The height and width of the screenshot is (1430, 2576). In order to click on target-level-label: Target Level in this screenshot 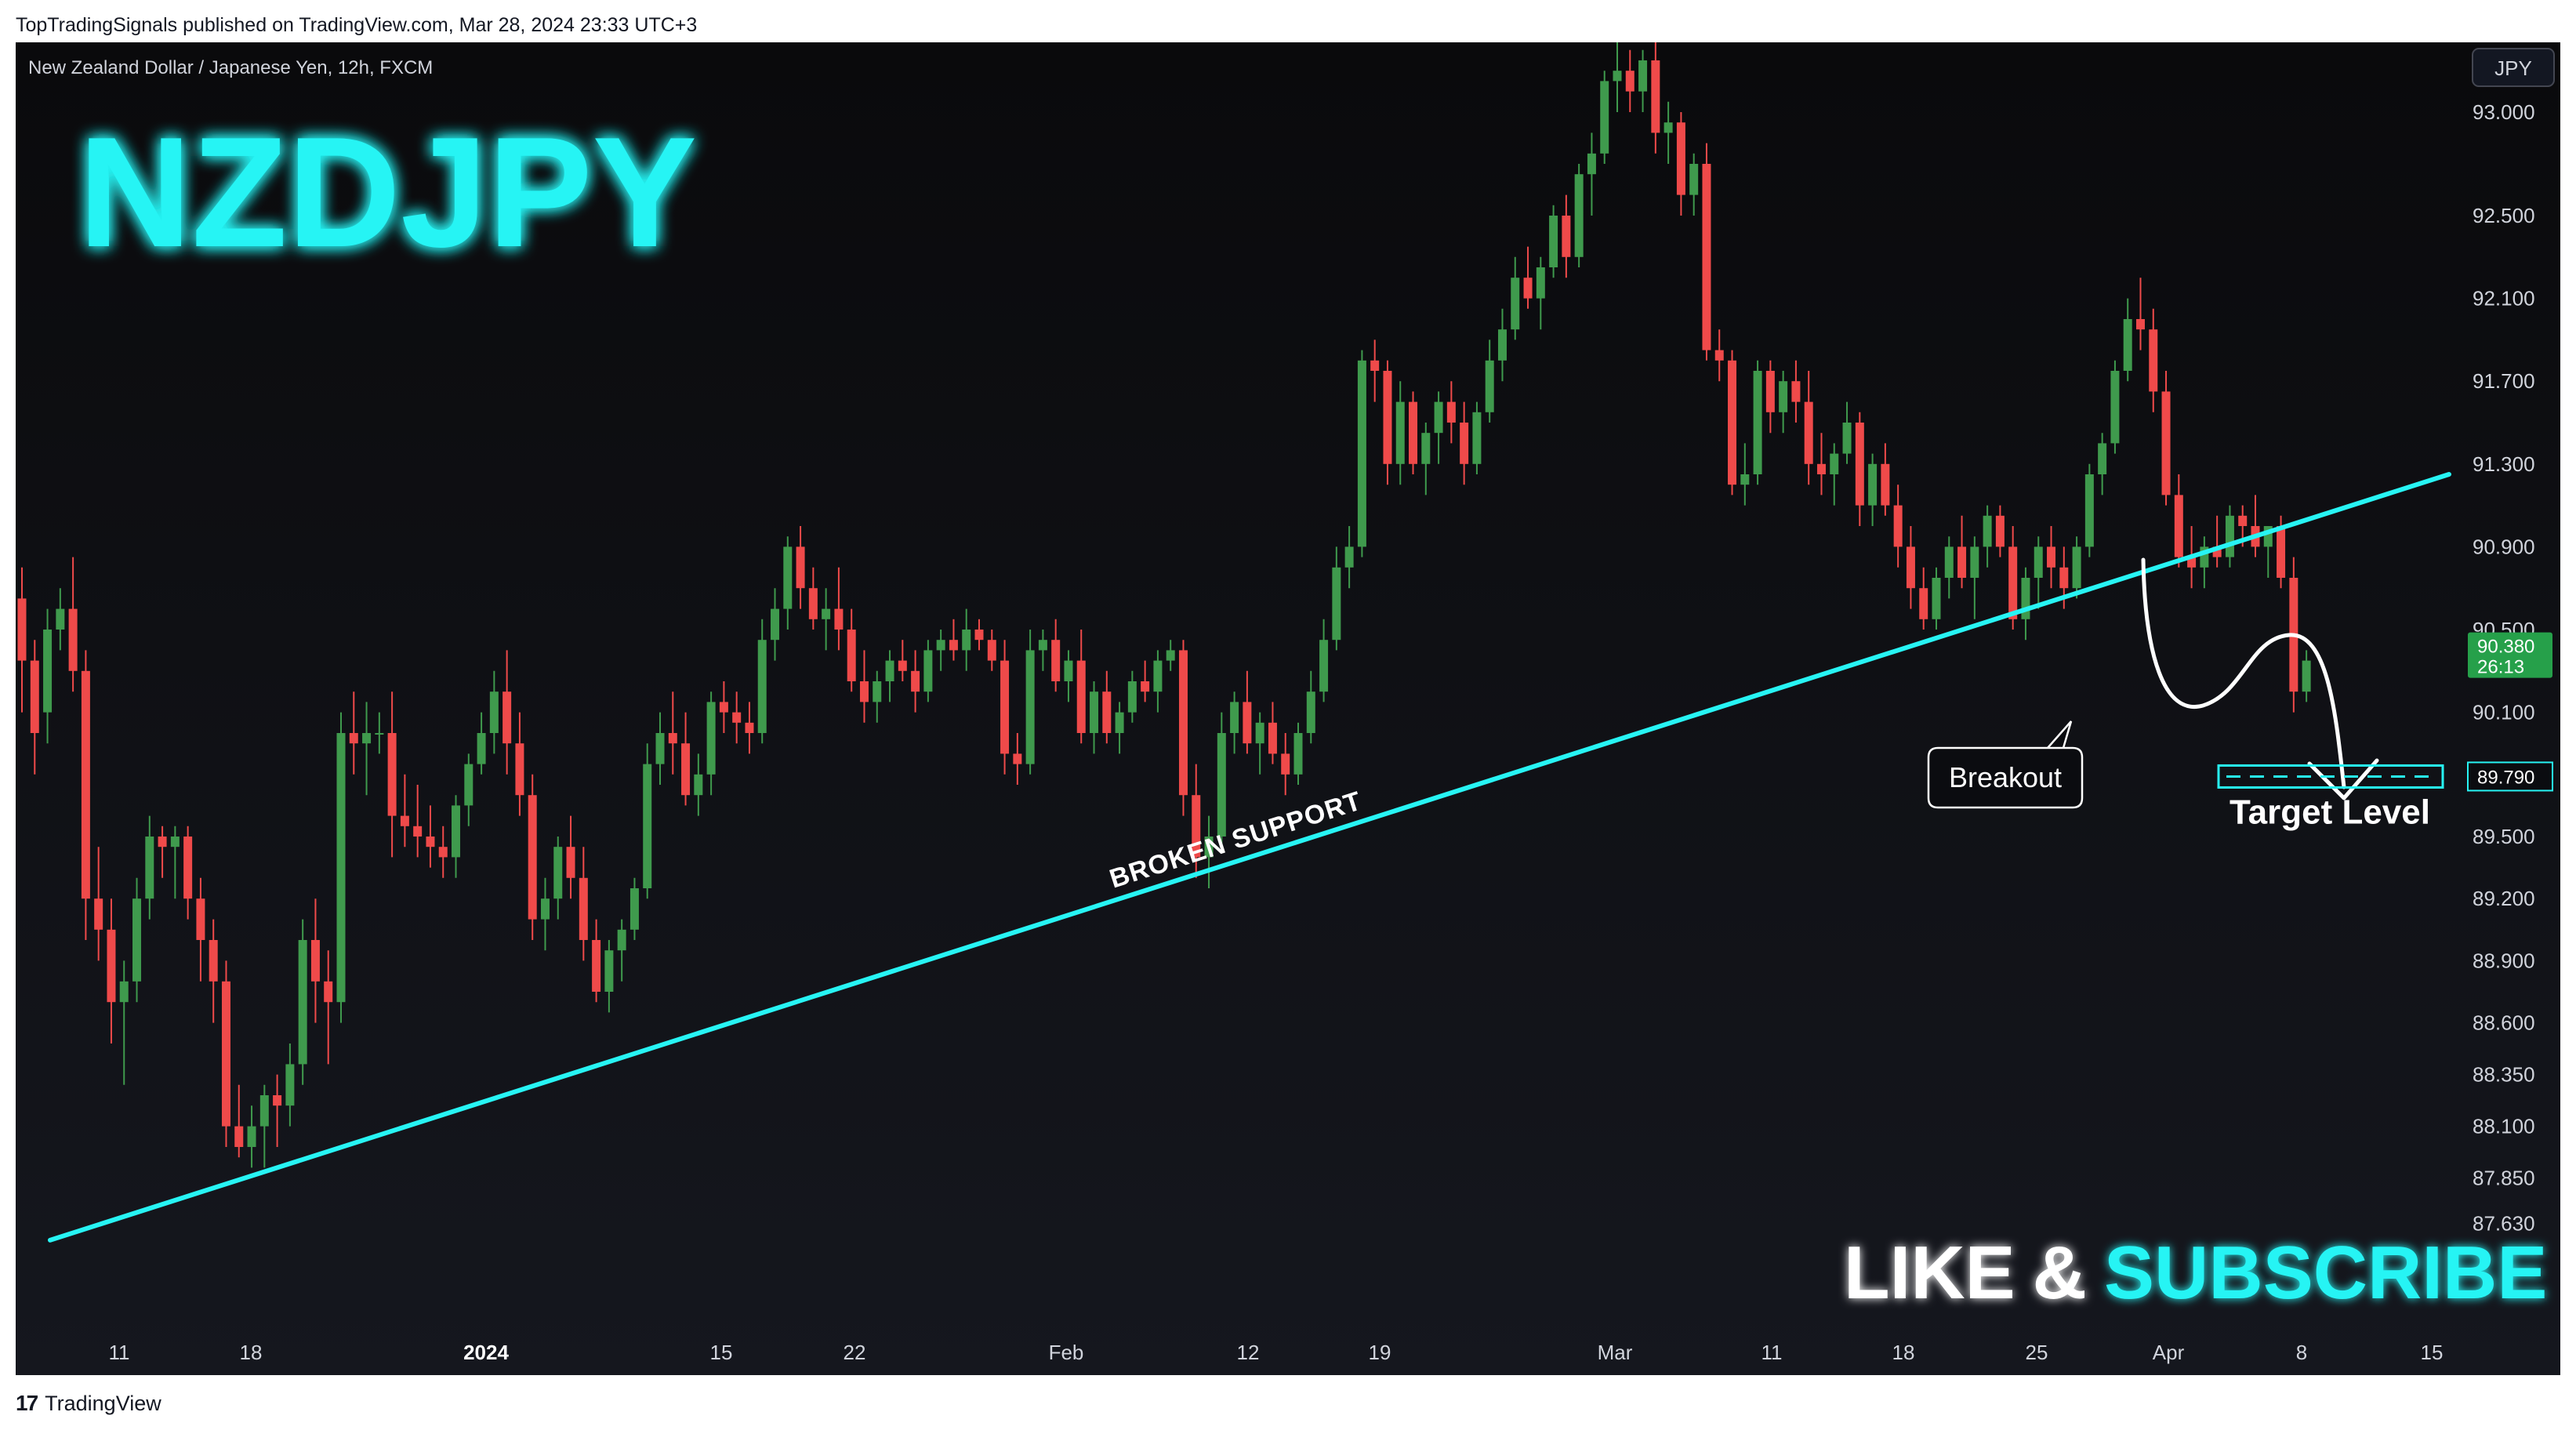, I will do `click(2330, 812)`.